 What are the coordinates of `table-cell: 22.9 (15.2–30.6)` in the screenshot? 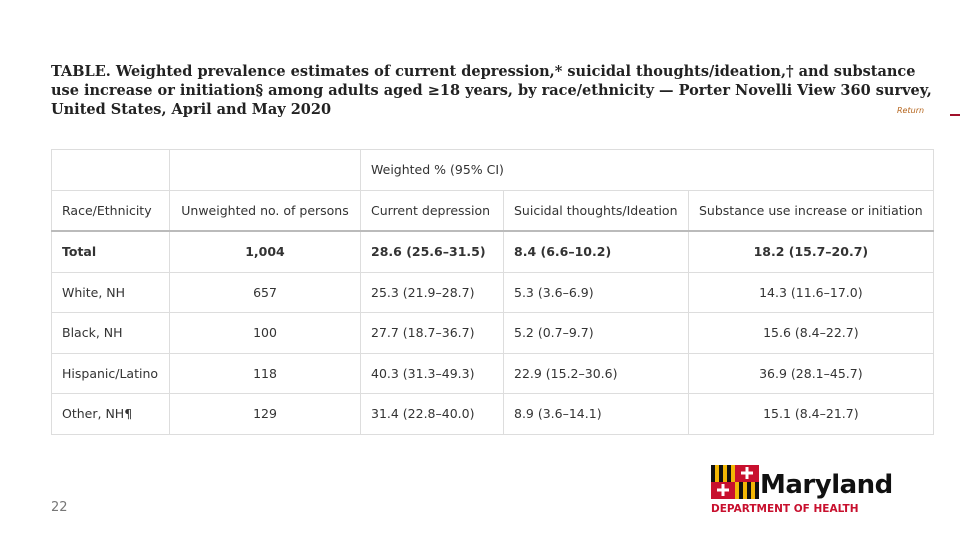 It's located at (596, 373).